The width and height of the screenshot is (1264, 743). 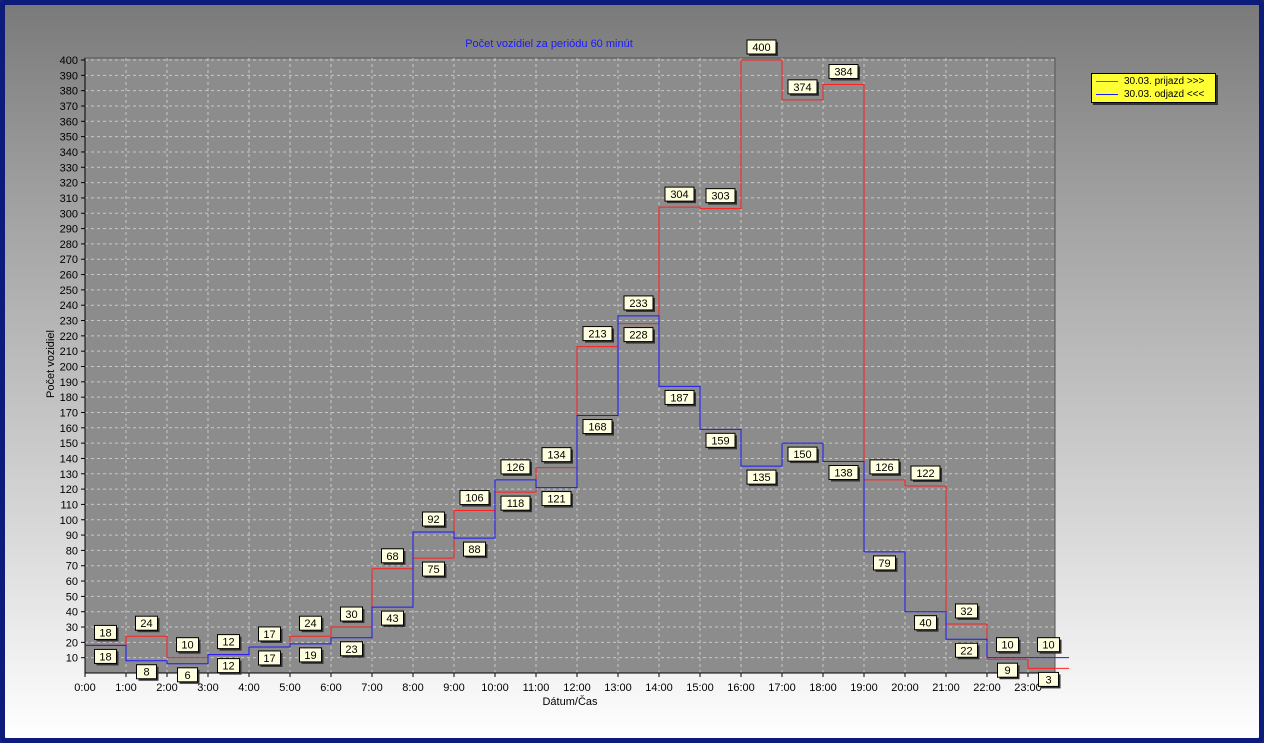 I want to click on x-axis-label: Dátum/Čas, so click(x=570, y=701).